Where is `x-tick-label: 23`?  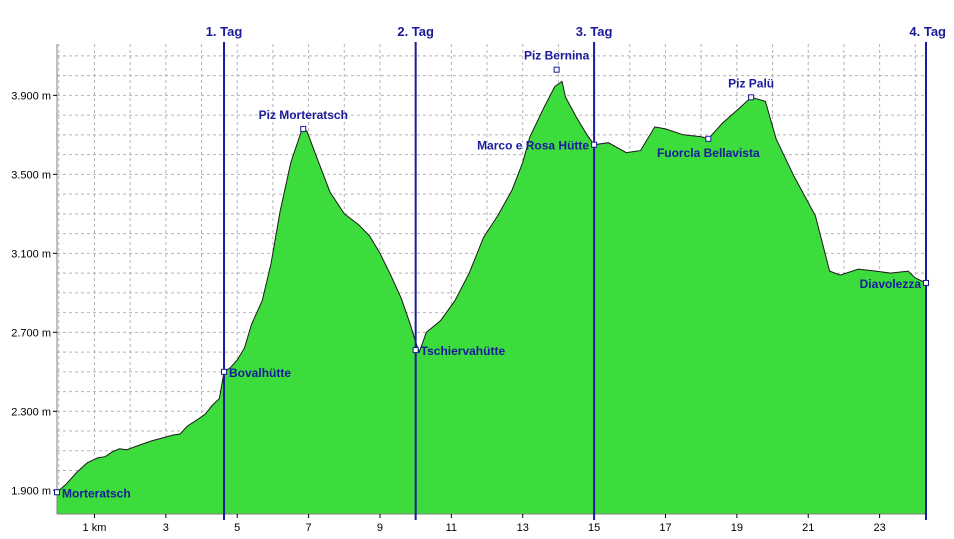 x-tick-label: 23 is located at coordinates (879, 528).